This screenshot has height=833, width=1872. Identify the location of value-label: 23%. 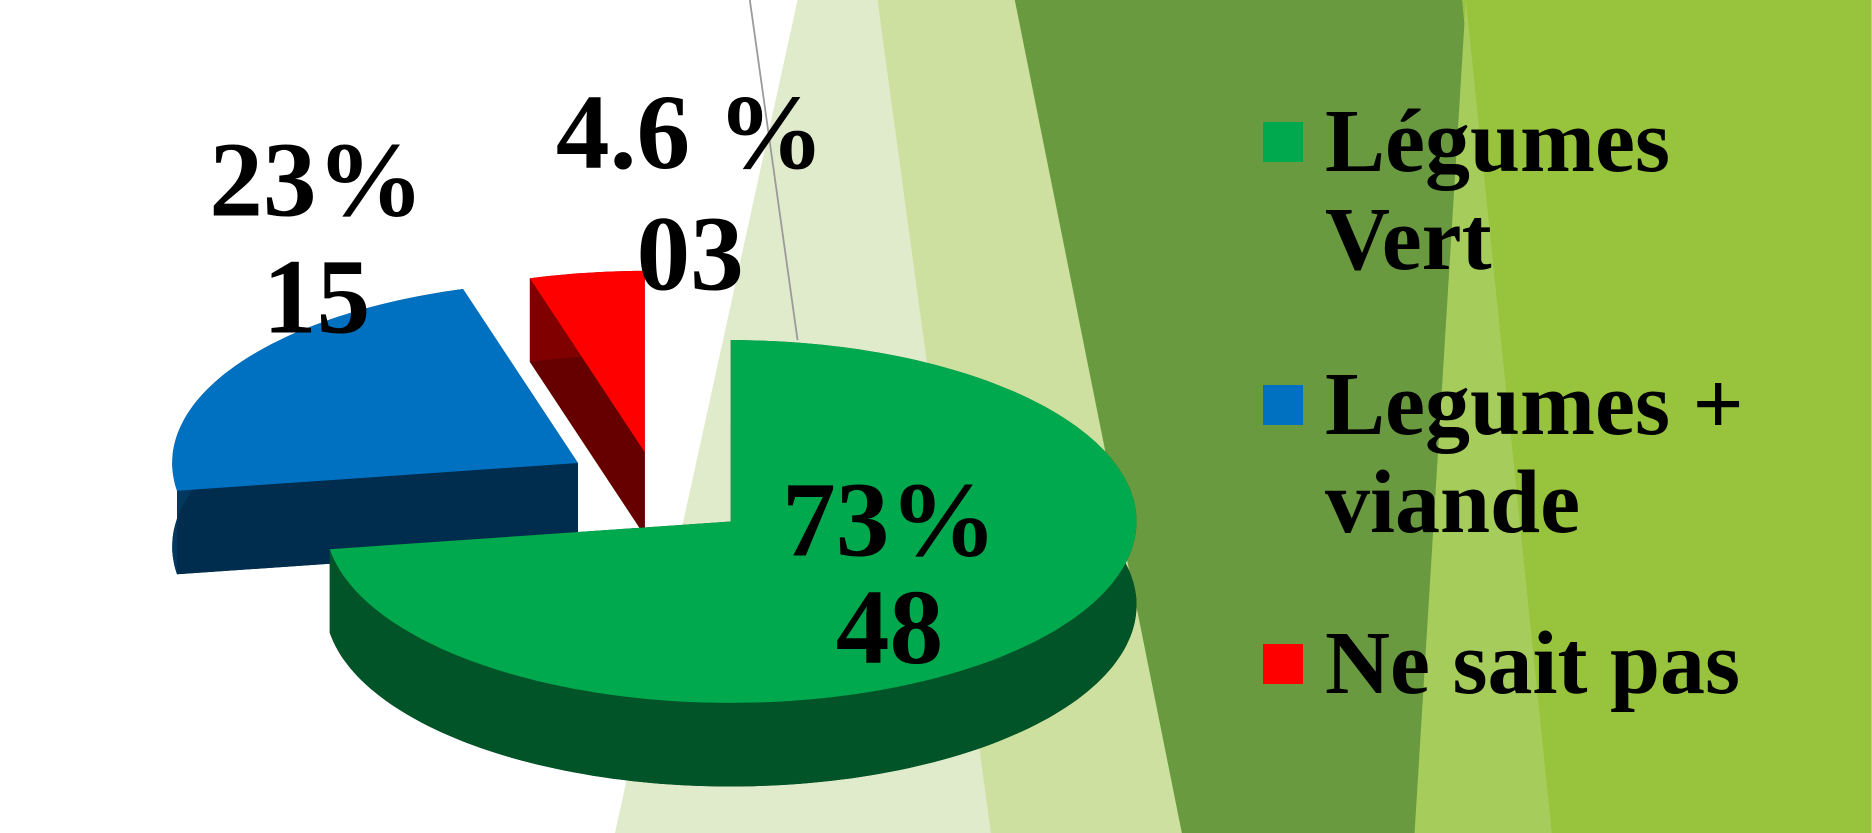
(316, 180).